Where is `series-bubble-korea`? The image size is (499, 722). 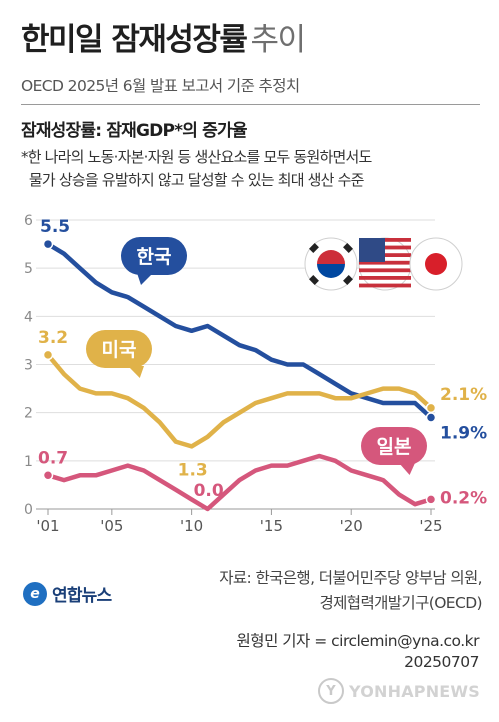
series-bubble-korea is located at coordinates (154, 256).